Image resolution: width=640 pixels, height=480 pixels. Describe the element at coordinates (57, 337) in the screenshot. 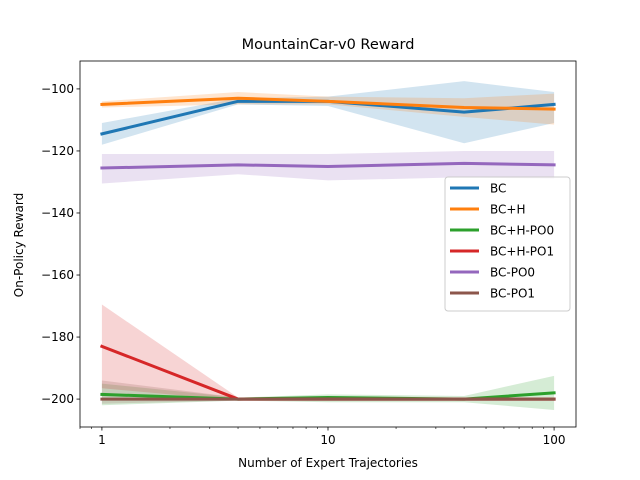

I see `y-tick-label-4: −180` at that location.